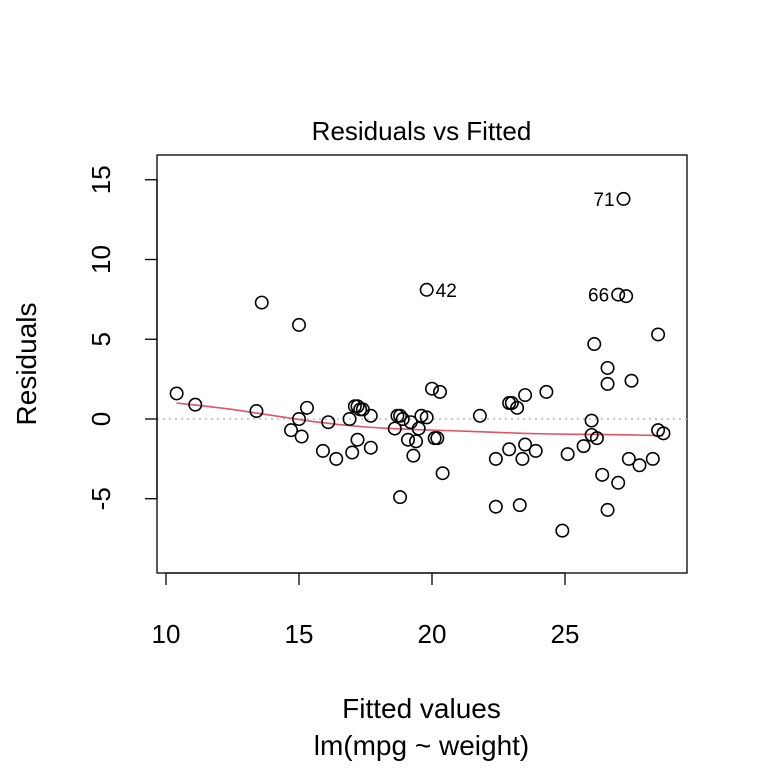 The image size is (768, 768). What do you see at coordinates (603, 200) in the screenshot?
I see `point-label: 71` at bounding box center [603, 200].